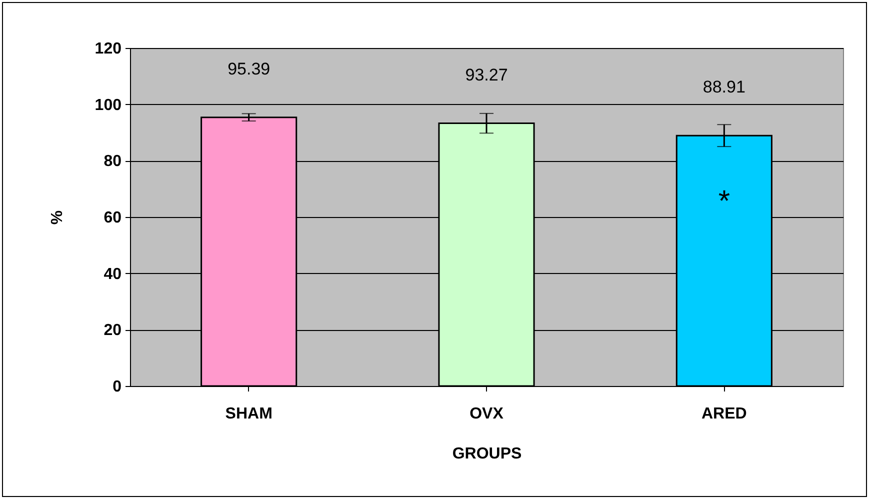  Describe the element at coordinates (724, 414) in the screenshot. I see `x-tick-label: ARED` at that location.